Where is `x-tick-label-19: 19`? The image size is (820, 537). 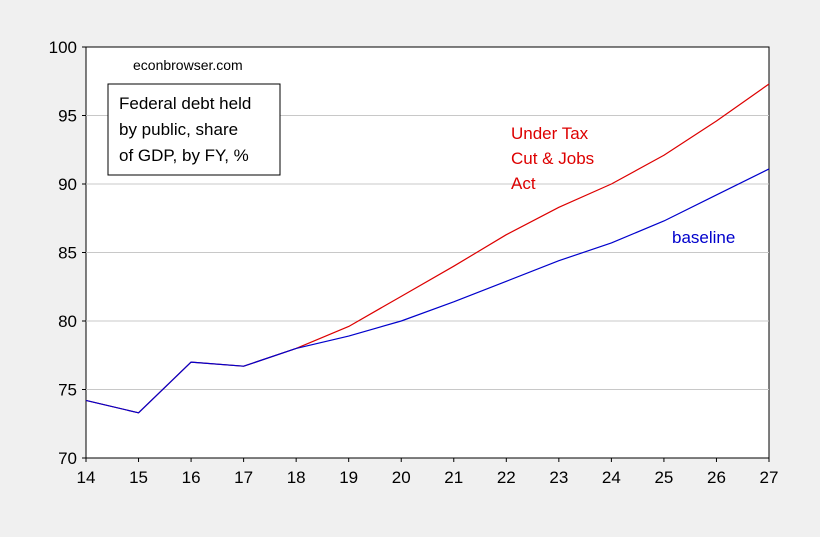 x-tick-label-19: 19 is located at coordinates (348, 477).